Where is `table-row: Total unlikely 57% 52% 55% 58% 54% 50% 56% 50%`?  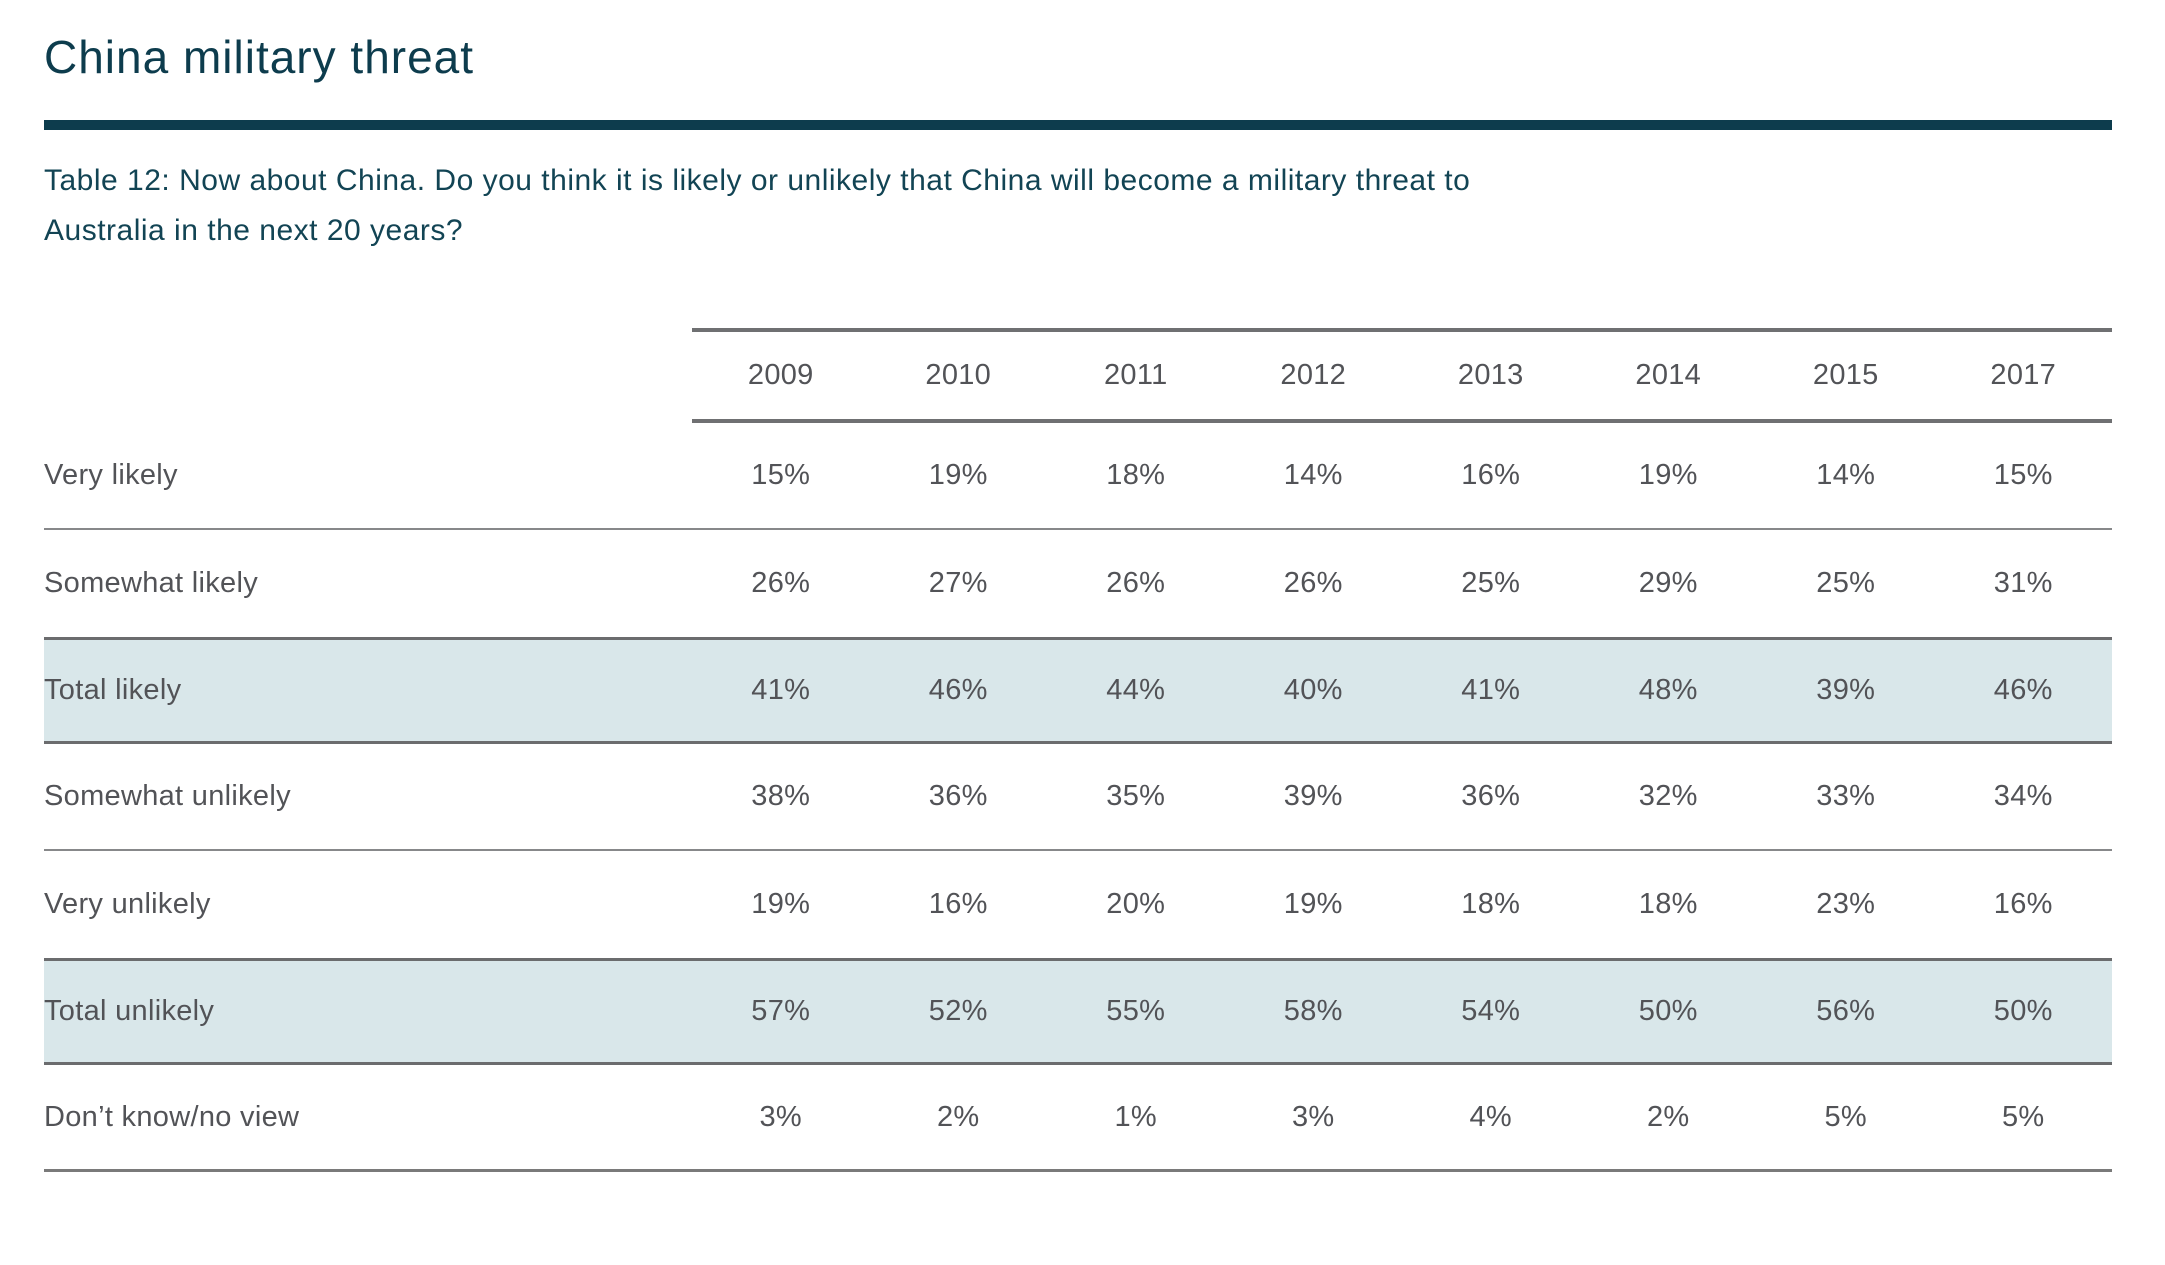
table-row: Total unlikely 57% 52% 55% 58% 54% 50% 56% 50% is located at coordinates (1078, 1011).